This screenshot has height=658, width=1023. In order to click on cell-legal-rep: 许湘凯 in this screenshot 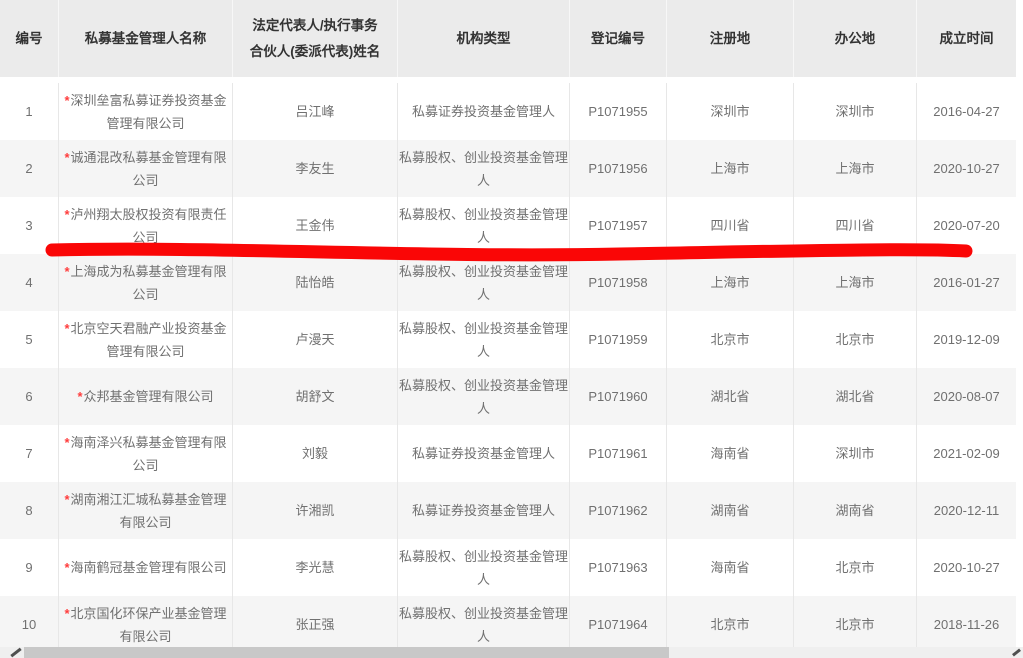, I will do `click(315, 510)`.